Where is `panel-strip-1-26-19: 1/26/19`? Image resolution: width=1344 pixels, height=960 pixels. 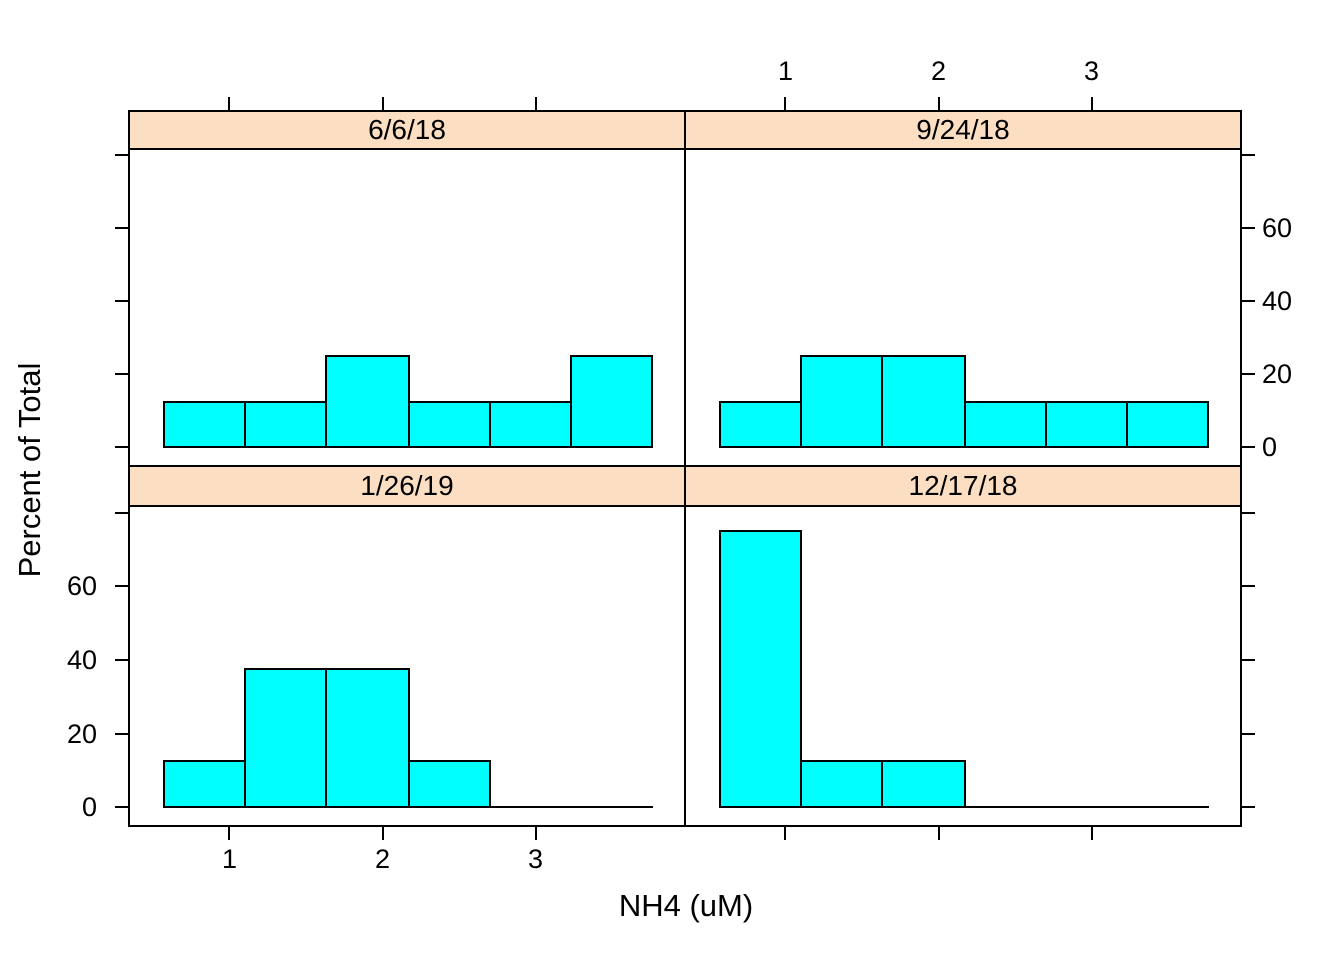 panel-strip-1-26-19: 1/26/19 is located at coordinates (407, 486).